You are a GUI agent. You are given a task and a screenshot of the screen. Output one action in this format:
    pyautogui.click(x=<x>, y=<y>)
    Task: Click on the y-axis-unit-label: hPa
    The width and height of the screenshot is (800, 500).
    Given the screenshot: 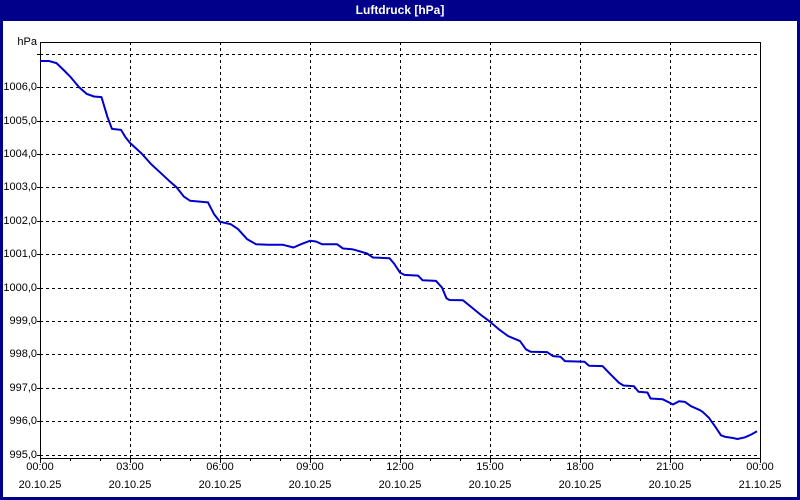 What is the action you would take?
    pyautogui.click(x=27, y=42)
    